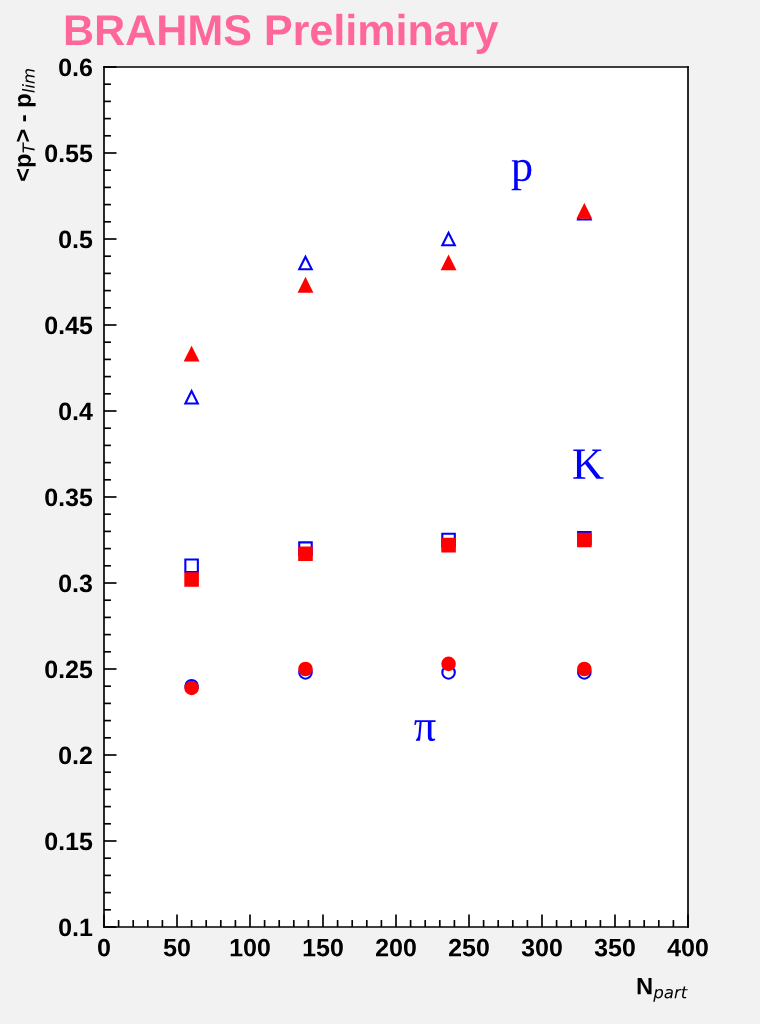 The image size is (760, 1024). What do you see at coordinates (76, 411) in the screenshot?
I see `y-tick-label: 0.4` at bounding box center [76, 411].